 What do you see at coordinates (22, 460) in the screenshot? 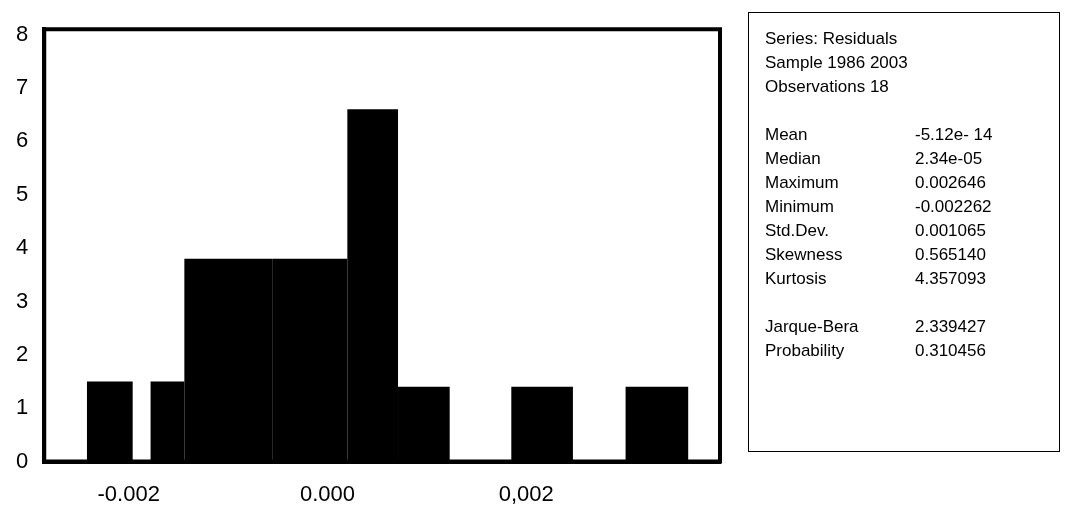
I see `y-tick-label: 0` at bounding box center [22, 460].